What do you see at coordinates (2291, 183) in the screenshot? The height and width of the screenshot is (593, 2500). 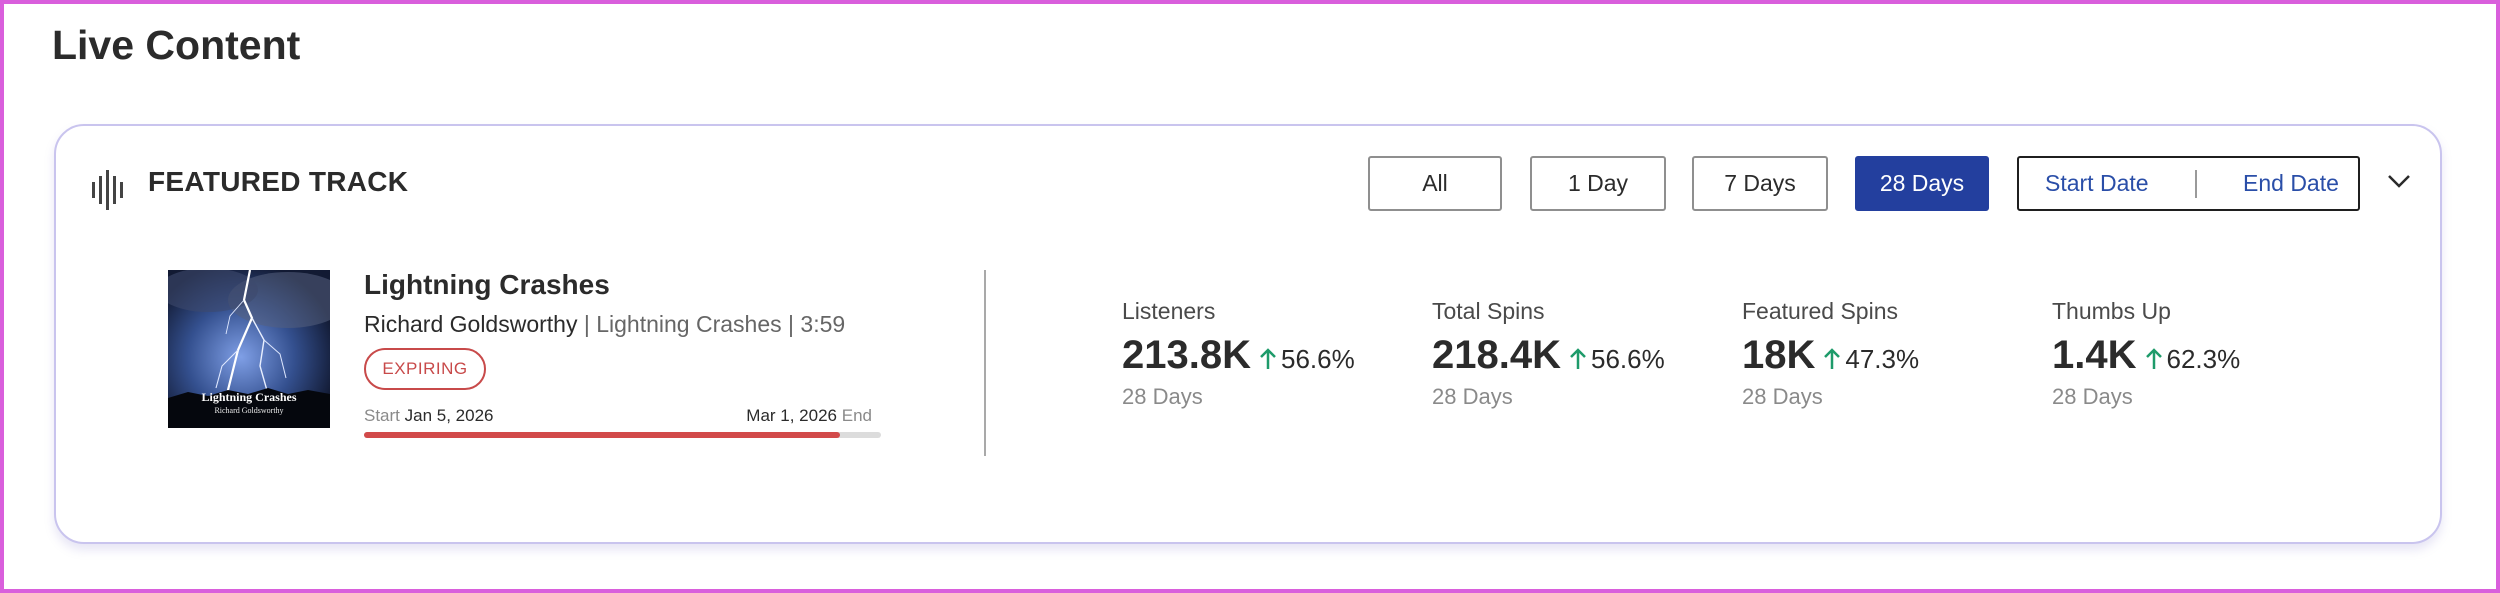 I see `end-date-input: End Date` at bounding box center [2291, 183].